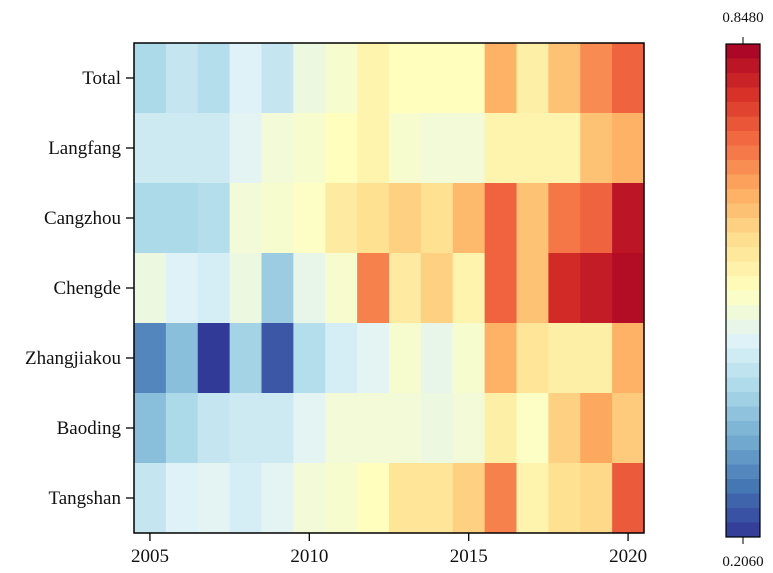  Describe the element at coordinates (309, 556) in the screenshot. I see `x-tick-label: 2010` at that location.